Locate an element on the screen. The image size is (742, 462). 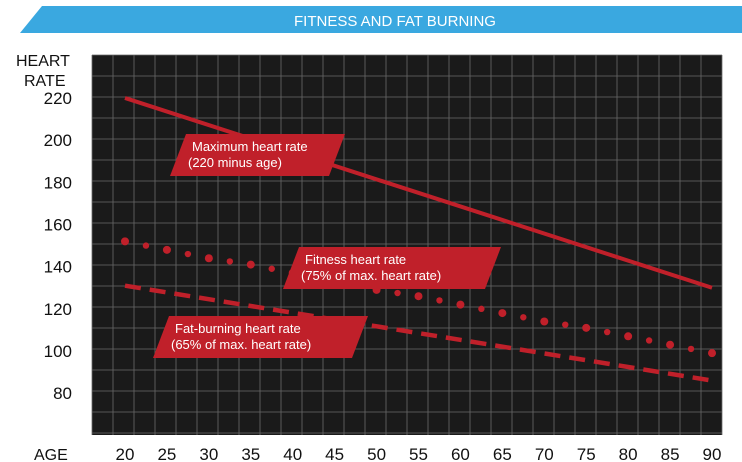
x-tick-label: 80 is located at coordinates (628, 453).